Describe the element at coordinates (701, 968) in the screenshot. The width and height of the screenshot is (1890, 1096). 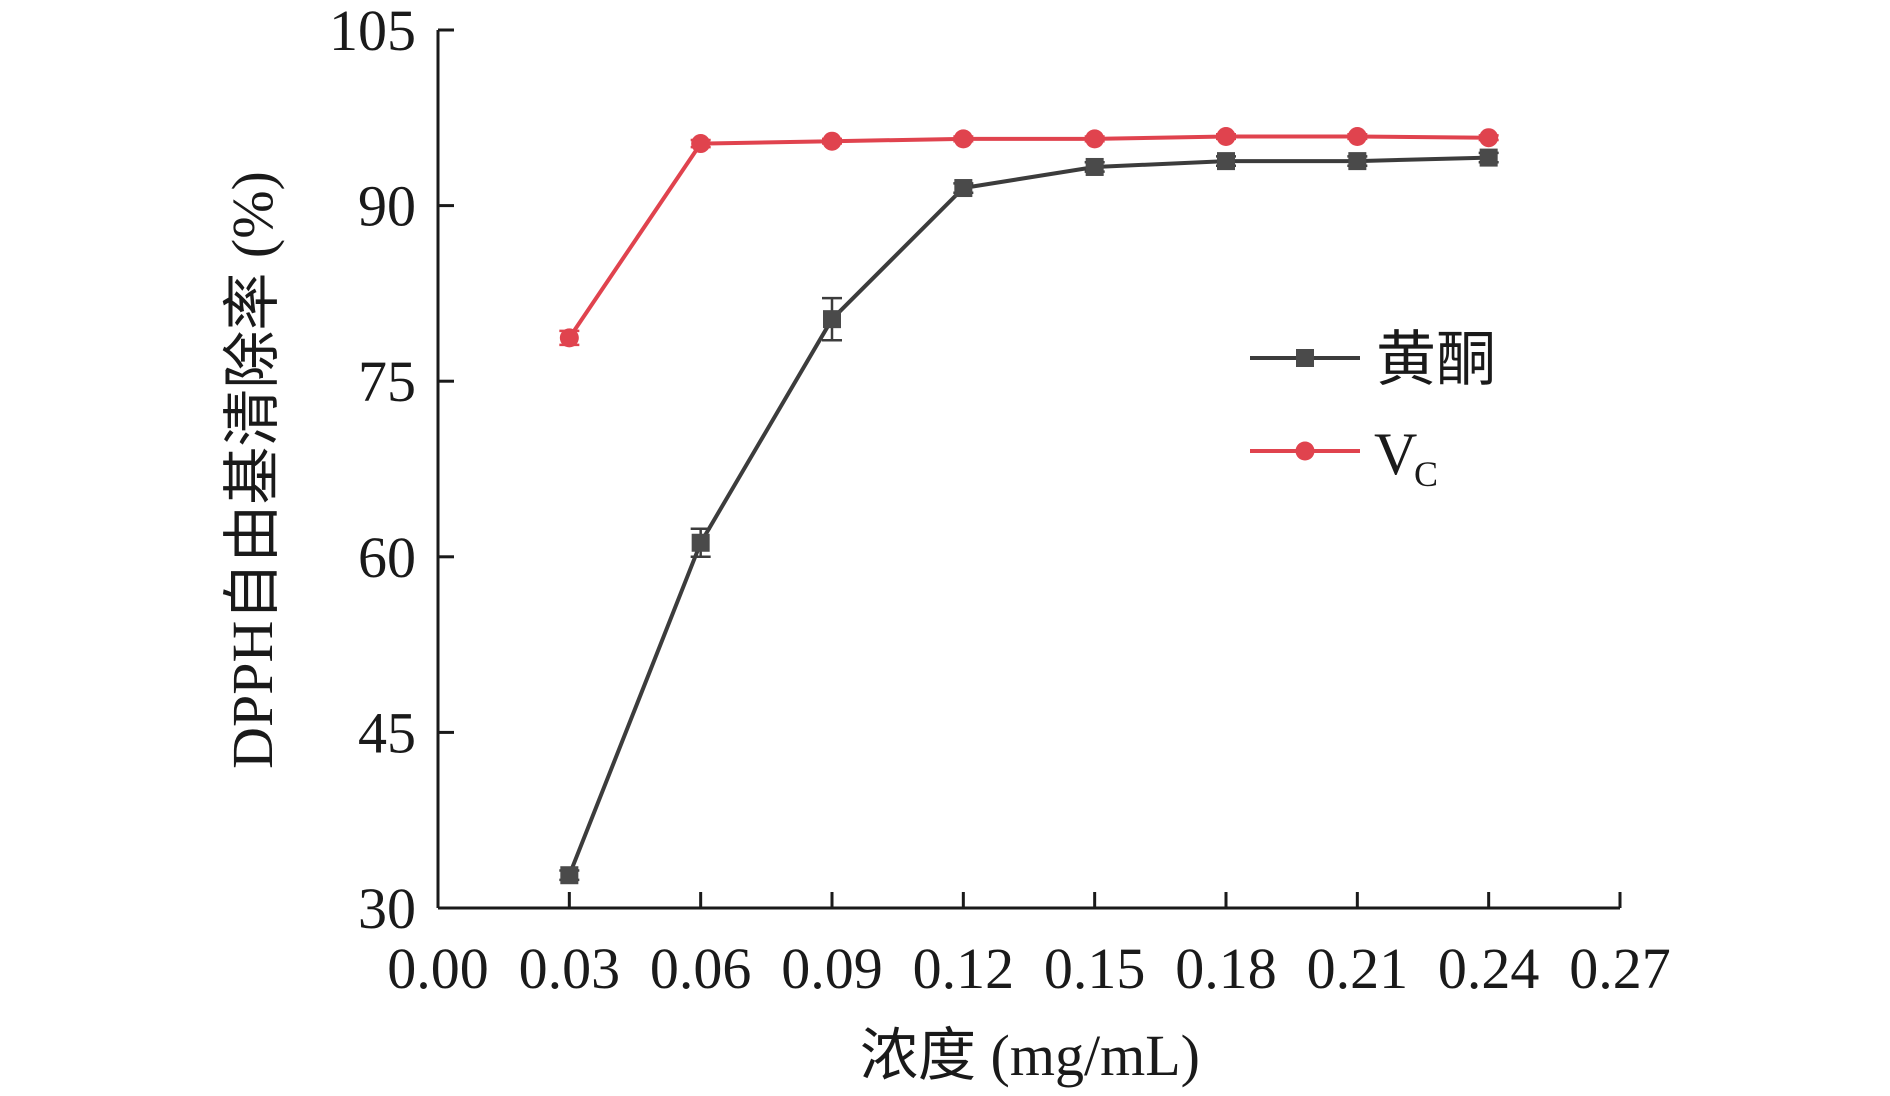
I see `x-tick-label-2: 0.06` at that location.